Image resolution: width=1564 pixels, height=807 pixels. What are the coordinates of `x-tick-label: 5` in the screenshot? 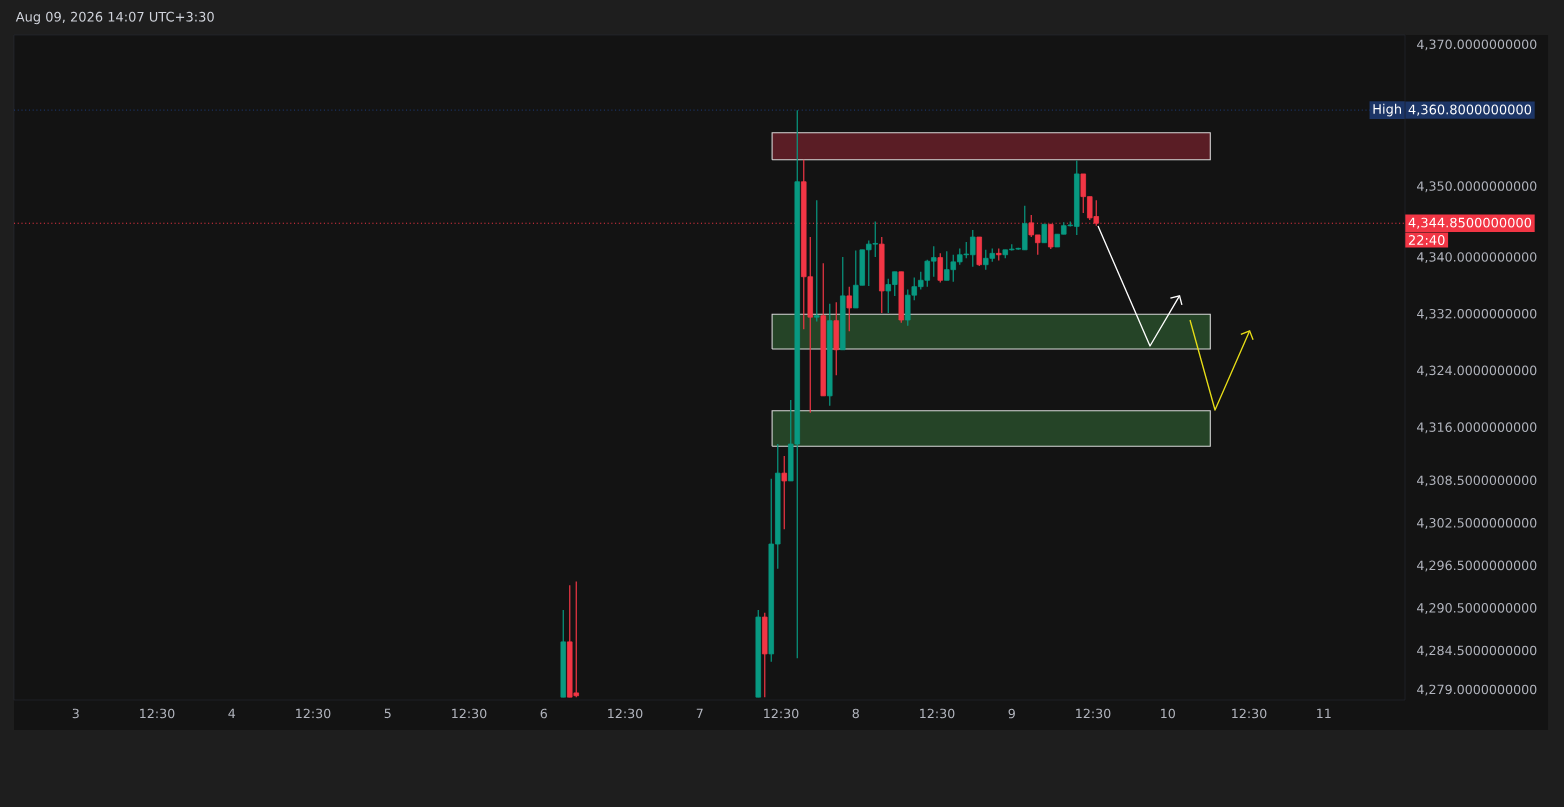 It's located at (387, 713).